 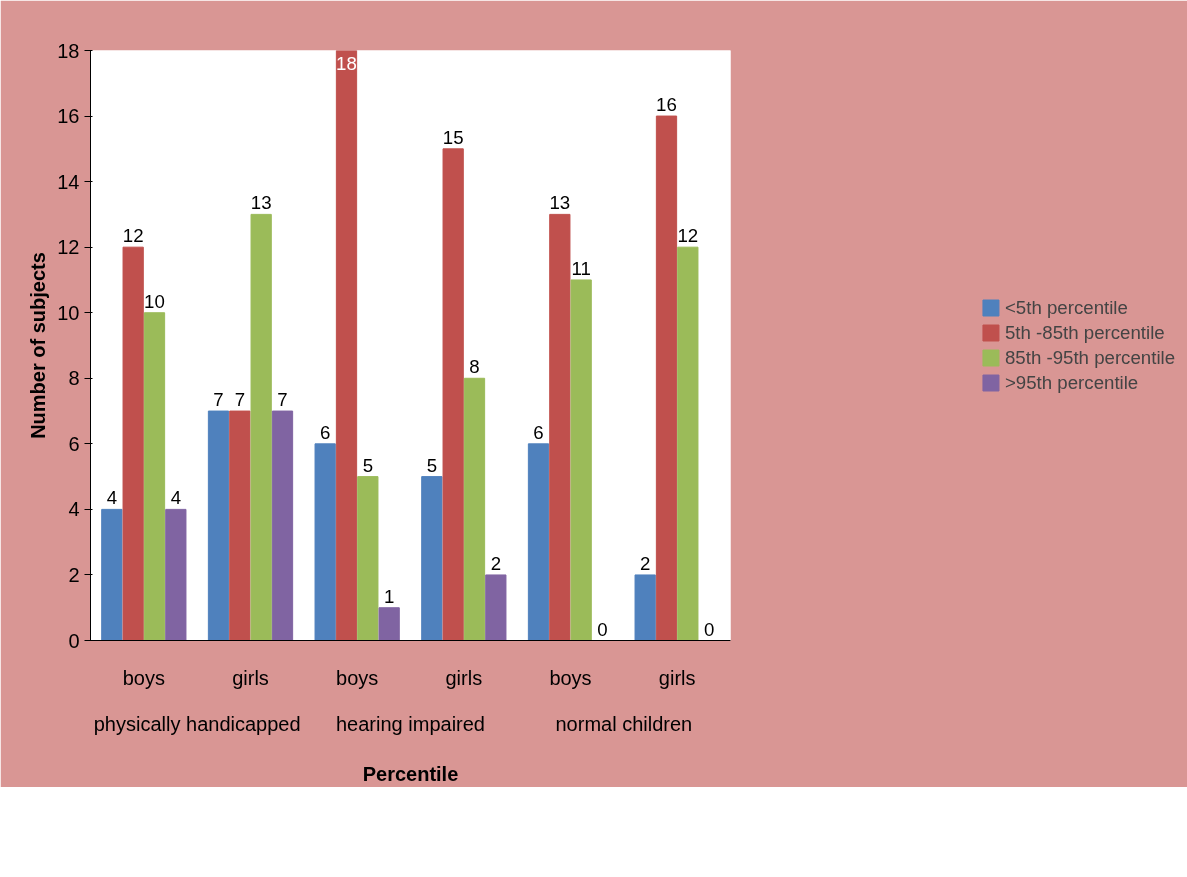 What do you see at coordinates (74, 378) in the screenshot?
I see `y-tick-label: 8` at bounding box center [74, 378].